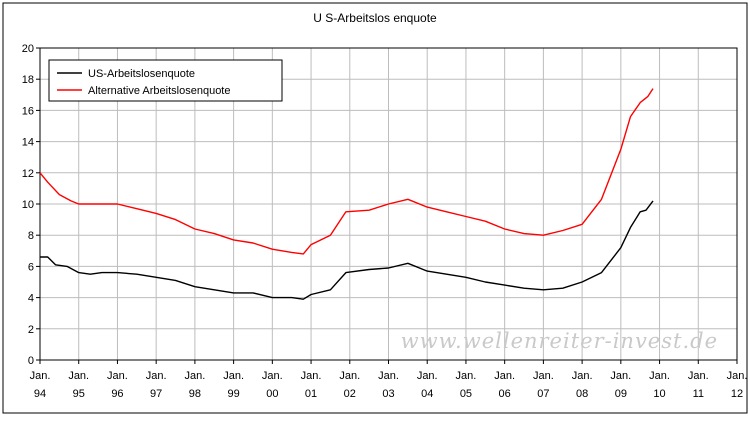 The height and width of the screenshot is (422, 750). I want to click on legend-box, so click(165, 80).